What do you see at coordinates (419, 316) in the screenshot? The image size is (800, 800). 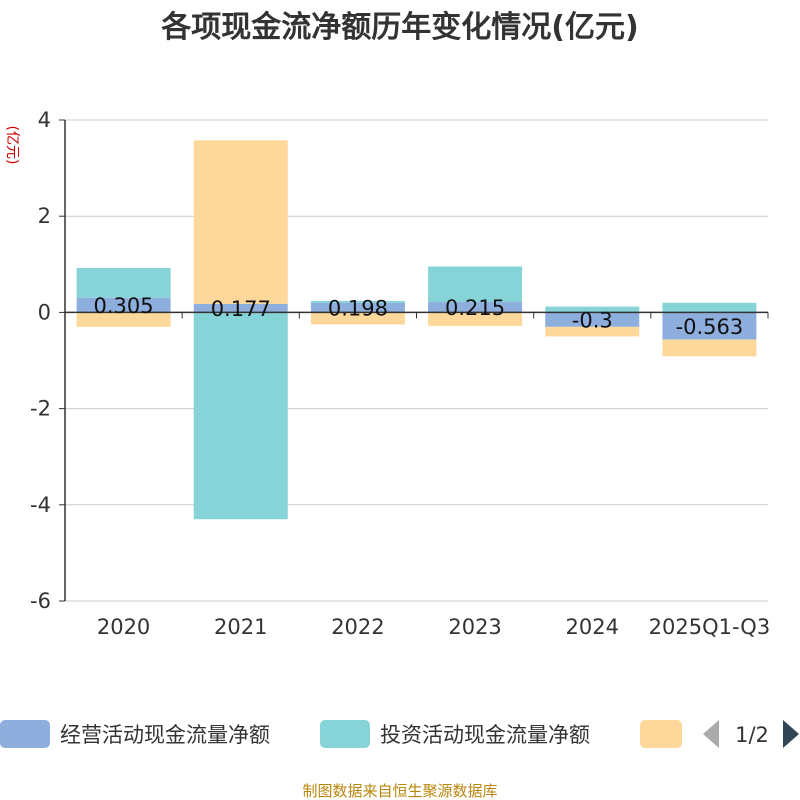 I see `data-labels: 0.305 0.177 0.198 0.215 -0.3 -0.563` at bounding box center [419, 316].